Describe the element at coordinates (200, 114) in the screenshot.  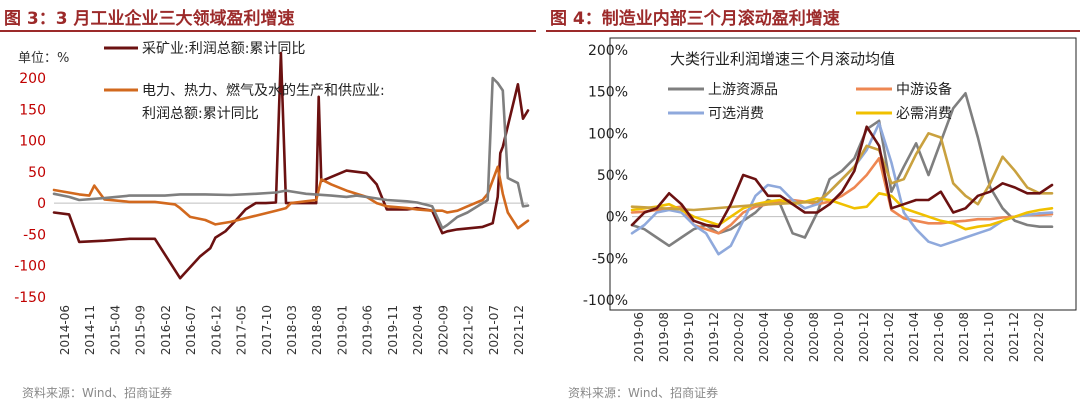
I see `legend-label-utility-line2: 利润总额:累计同比` at that location.